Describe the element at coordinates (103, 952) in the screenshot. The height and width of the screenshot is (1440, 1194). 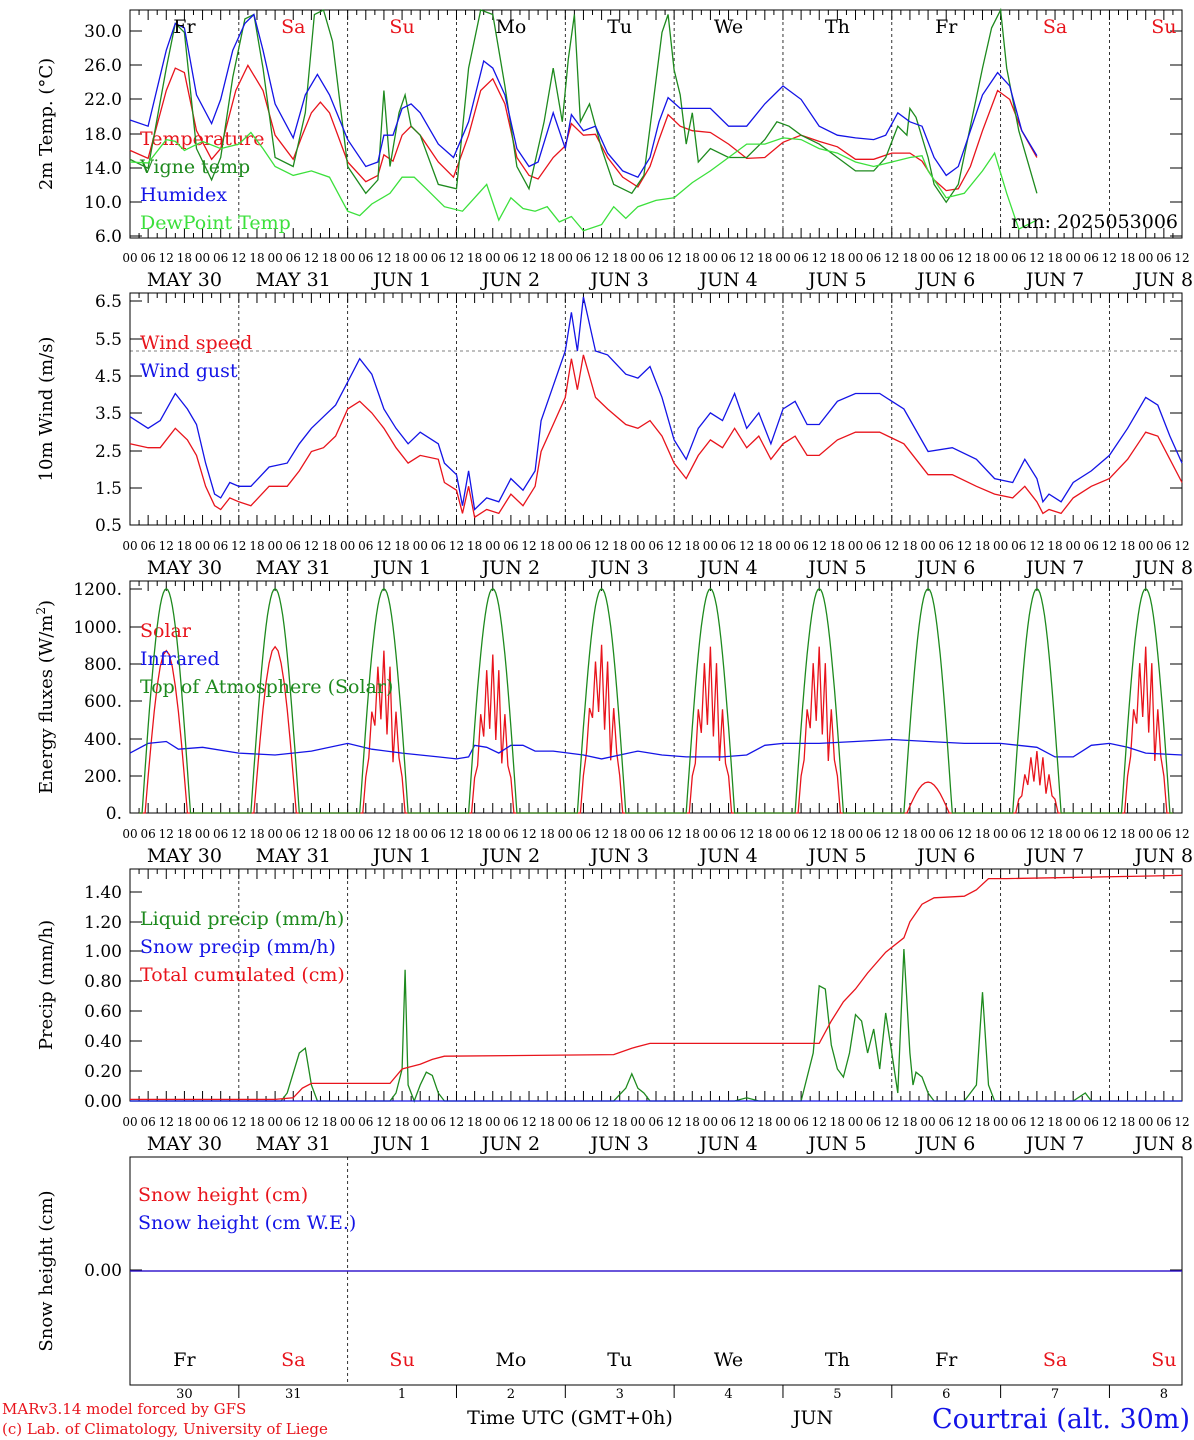
I see `y-tick-label: 1.00` at that location.